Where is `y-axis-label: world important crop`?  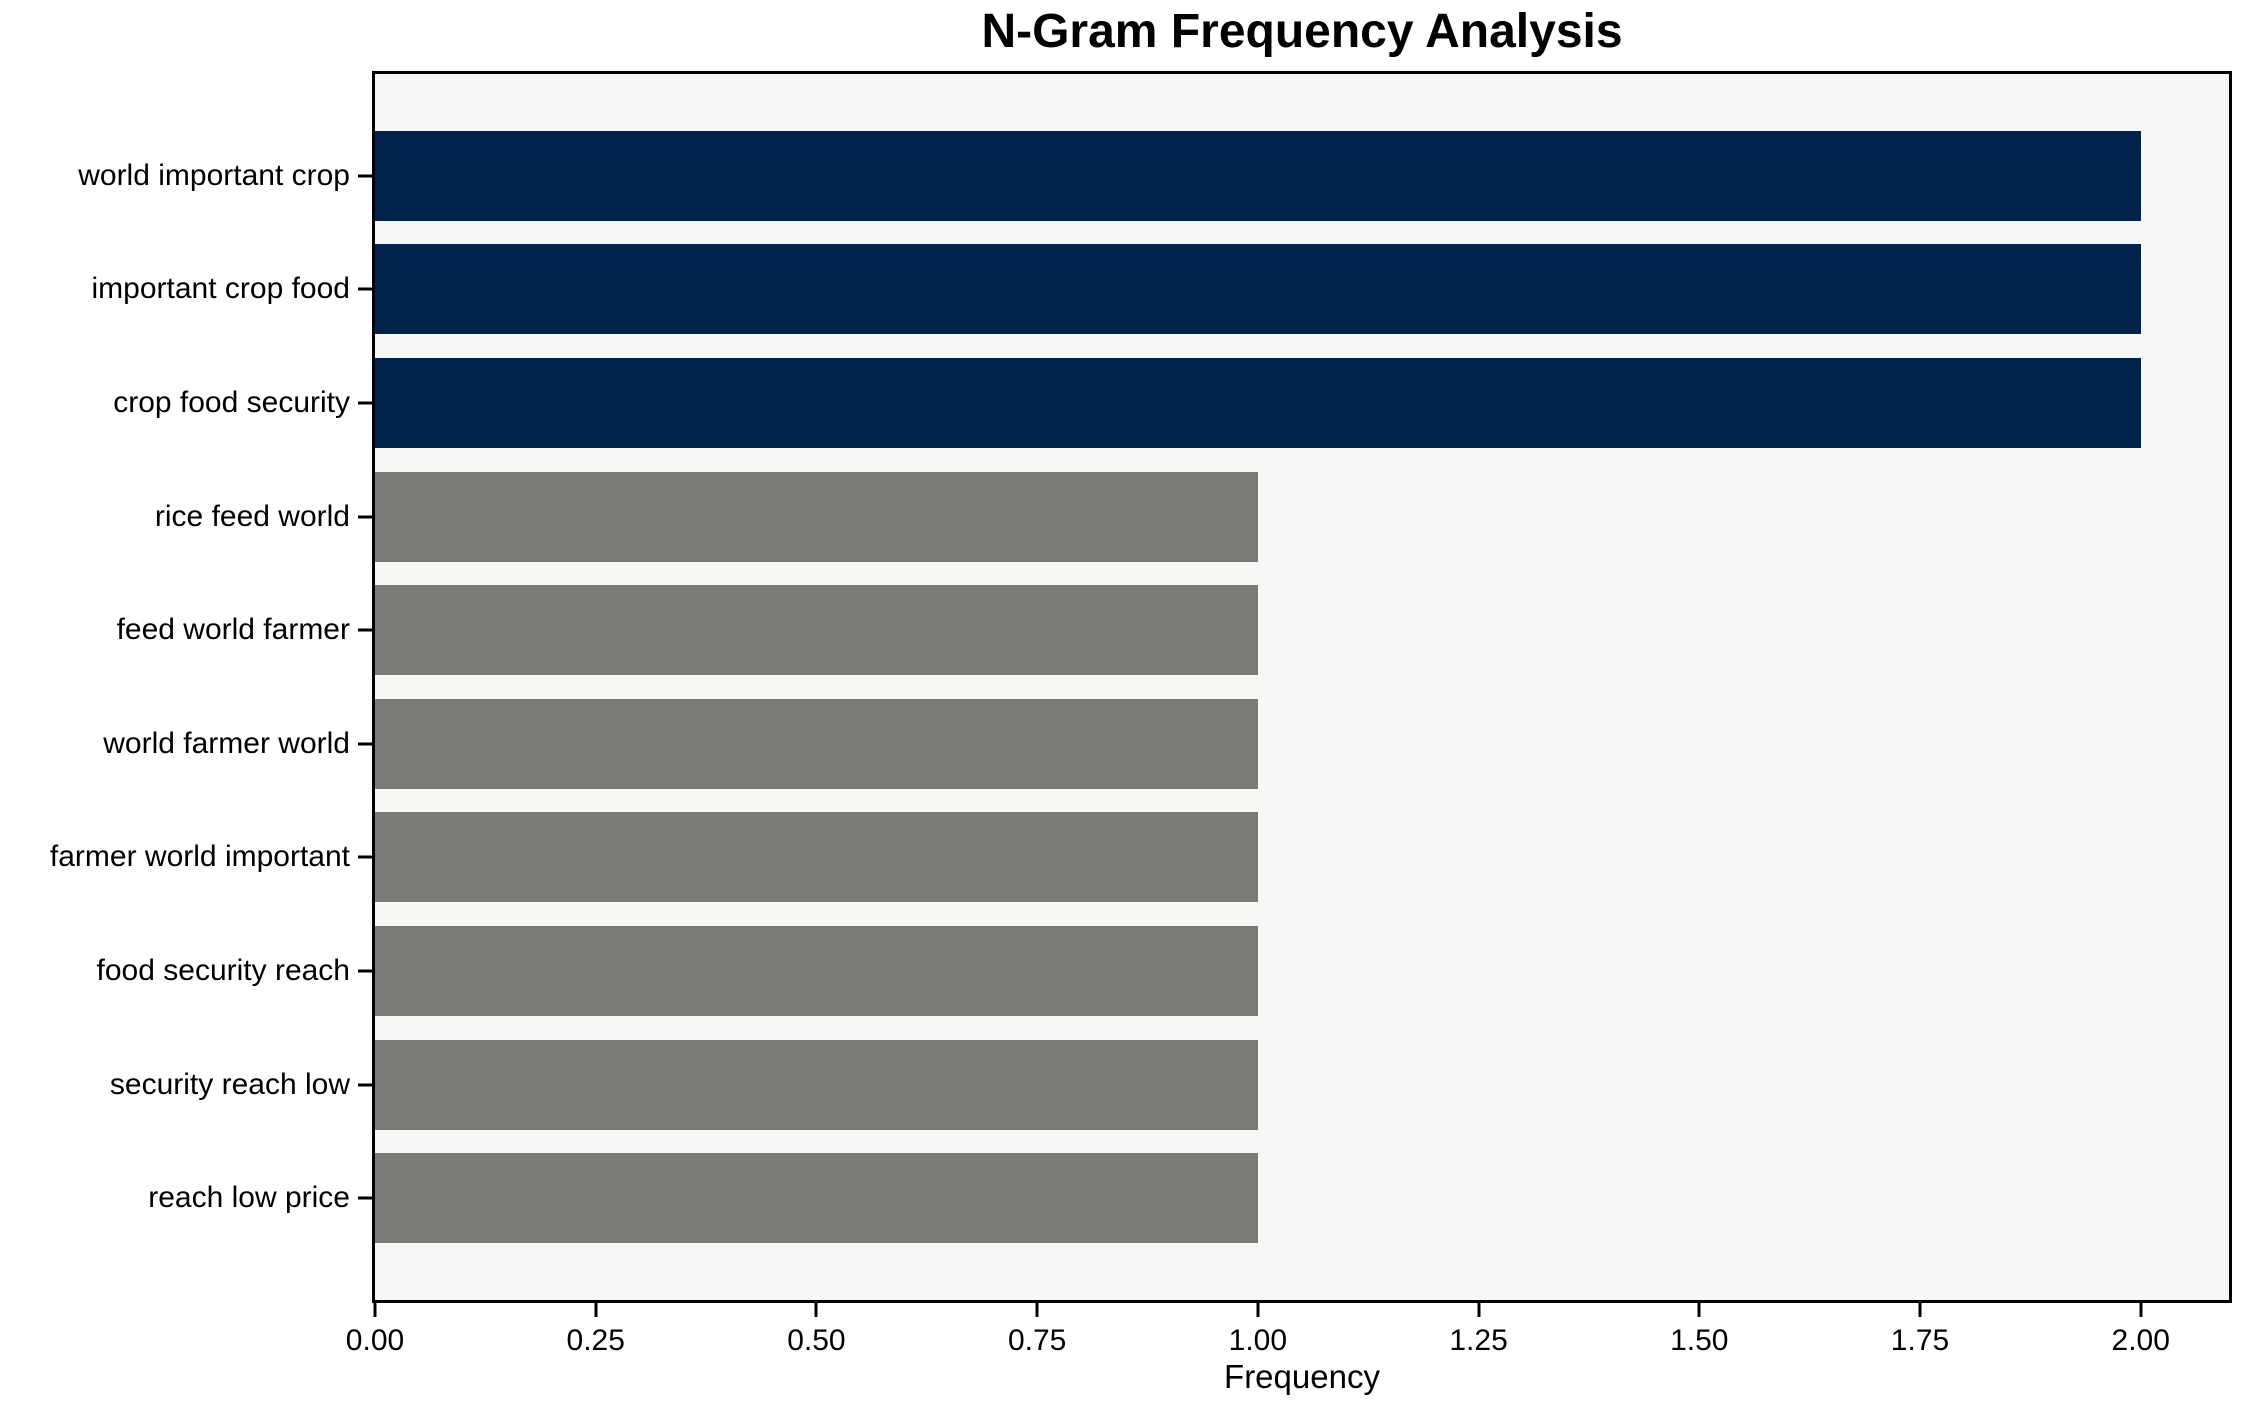 y-axis-label: world important crop is located at coordinates (214, 175).